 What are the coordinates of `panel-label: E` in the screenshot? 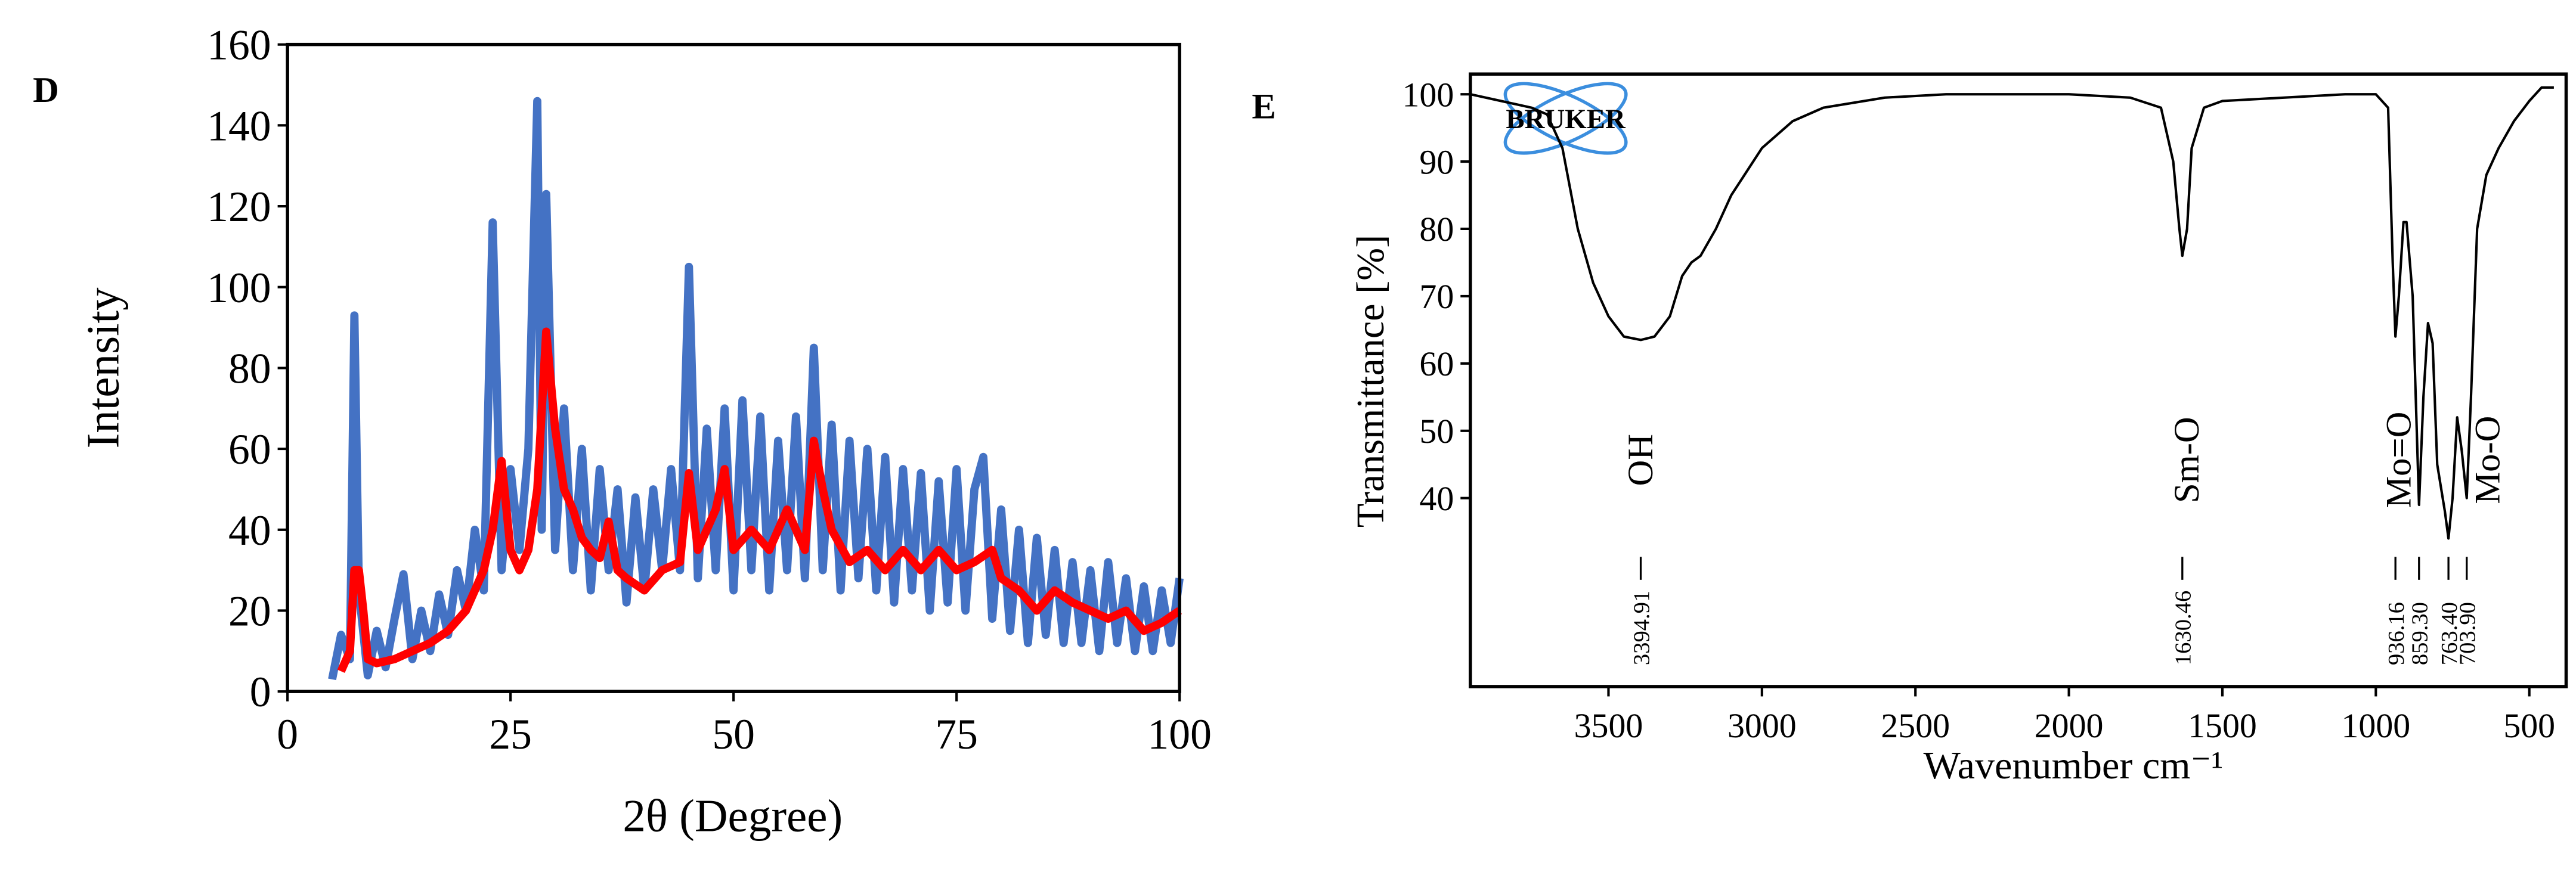 It's located at (1264, 107).